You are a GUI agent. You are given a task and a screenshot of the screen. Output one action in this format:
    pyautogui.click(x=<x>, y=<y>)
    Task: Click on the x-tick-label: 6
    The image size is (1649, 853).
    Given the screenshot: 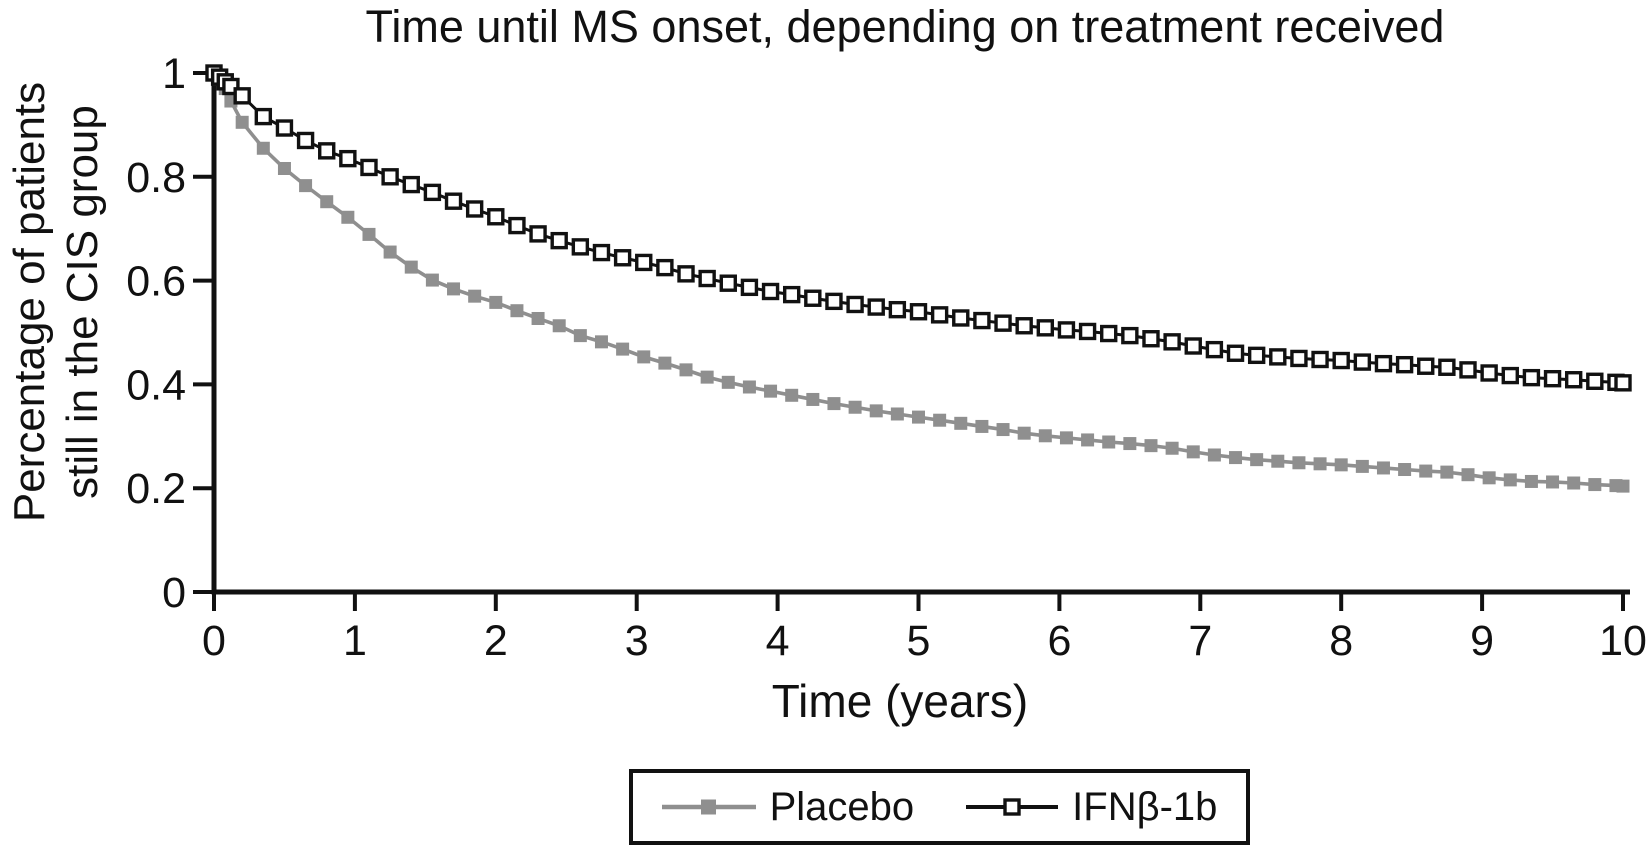 What is the action you would take?
    pyautogui.click(x=1059, y=641)
    